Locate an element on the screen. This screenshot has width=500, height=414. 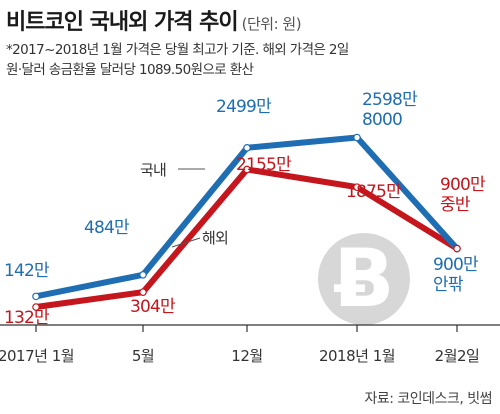
overseas-label-3: 1875만 is located at coordinates (374, 192).